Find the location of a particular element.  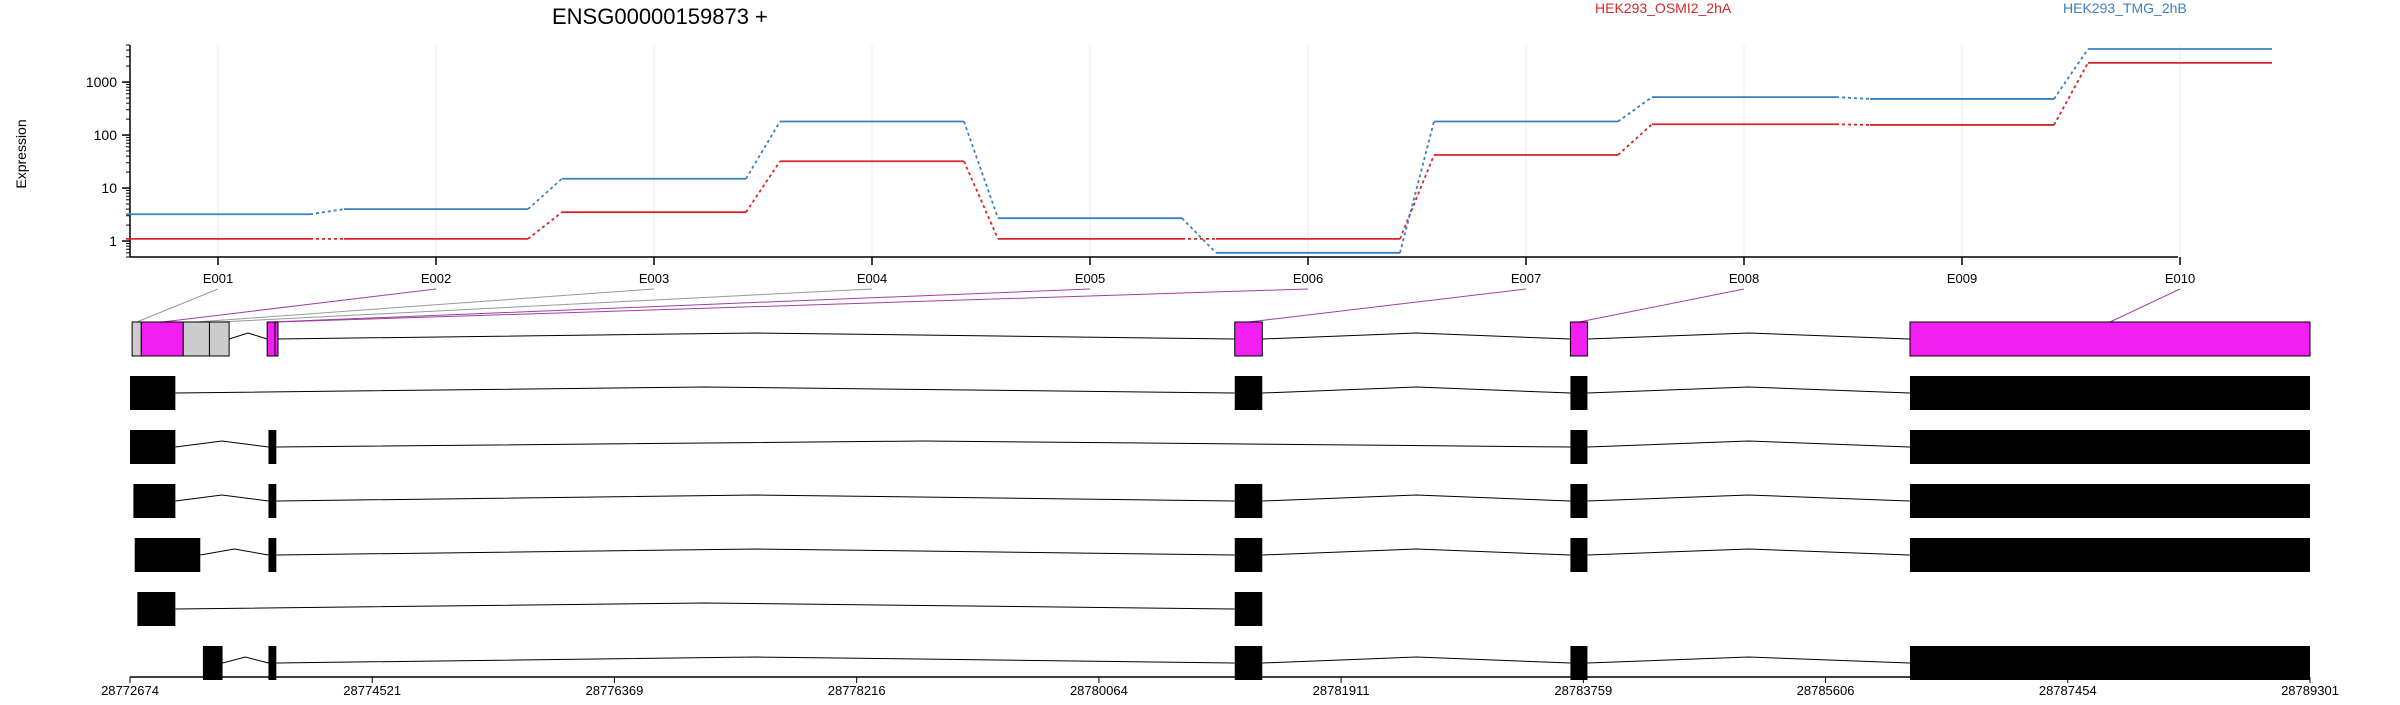

genome-tick-label: 28778216 is located at coordinates (857, 690).